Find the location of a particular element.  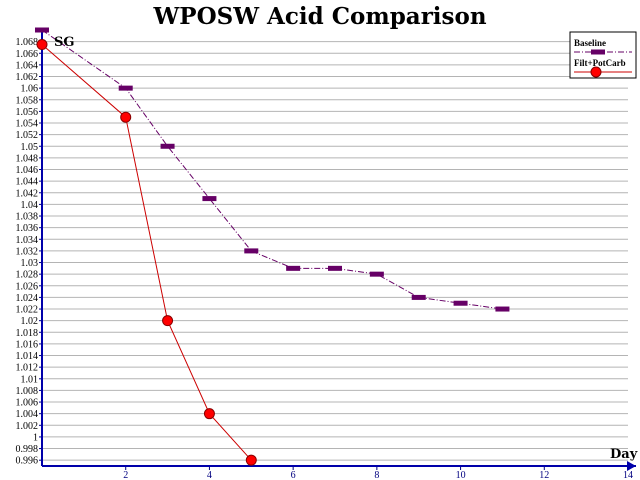

x-tick-label: 2 is located at coordinates (125, 475).